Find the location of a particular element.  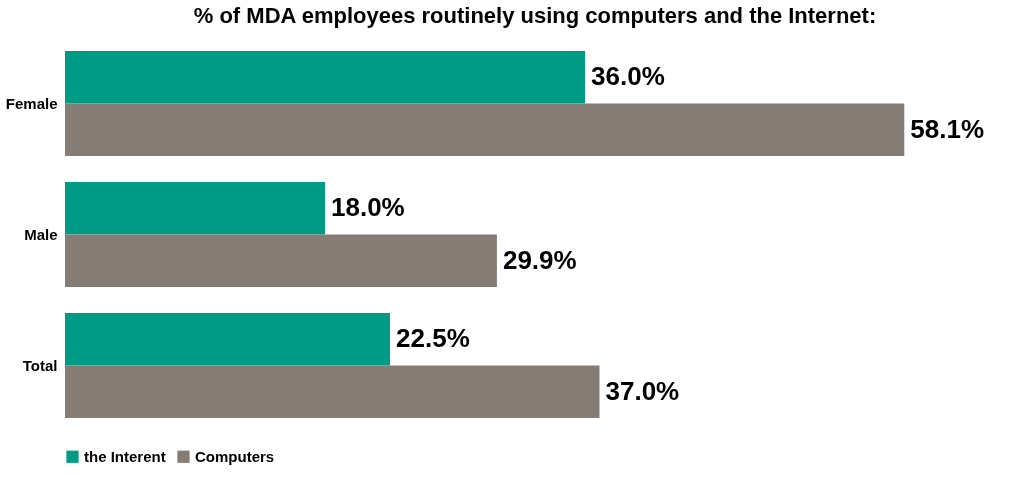

y-tick-label: Total is located at coordinates (40, 365).